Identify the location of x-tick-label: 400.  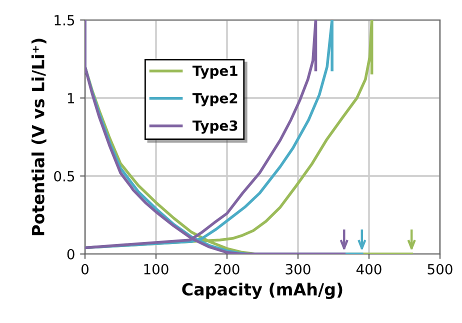
(369, 269).